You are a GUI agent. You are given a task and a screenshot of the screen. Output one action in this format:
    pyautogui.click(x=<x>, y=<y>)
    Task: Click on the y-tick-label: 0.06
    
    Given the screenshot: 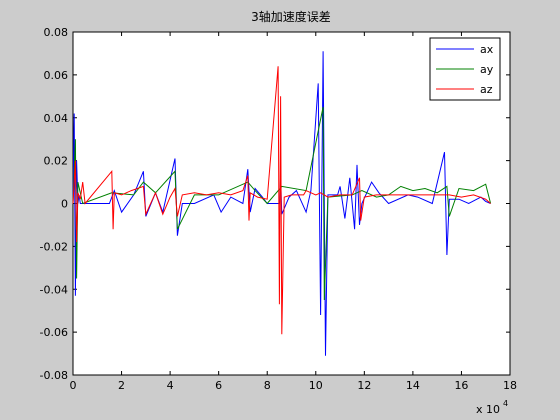 What is the action you would take?
    pyautogui.click(x=56, y=75)
    